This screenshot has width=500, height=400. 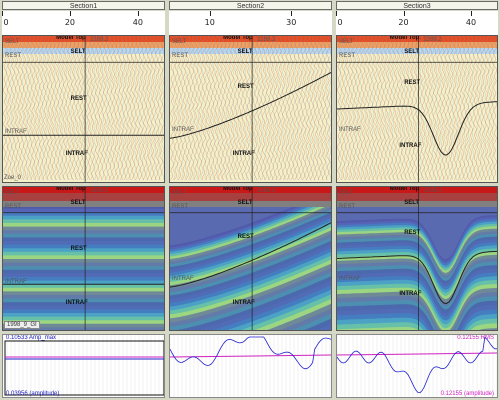 What do you see at coordinates (467, 394) in the screenshot?
I see `amplitude-right-label: 0.12155 (amplitude)` at bounding box center [467, 394].